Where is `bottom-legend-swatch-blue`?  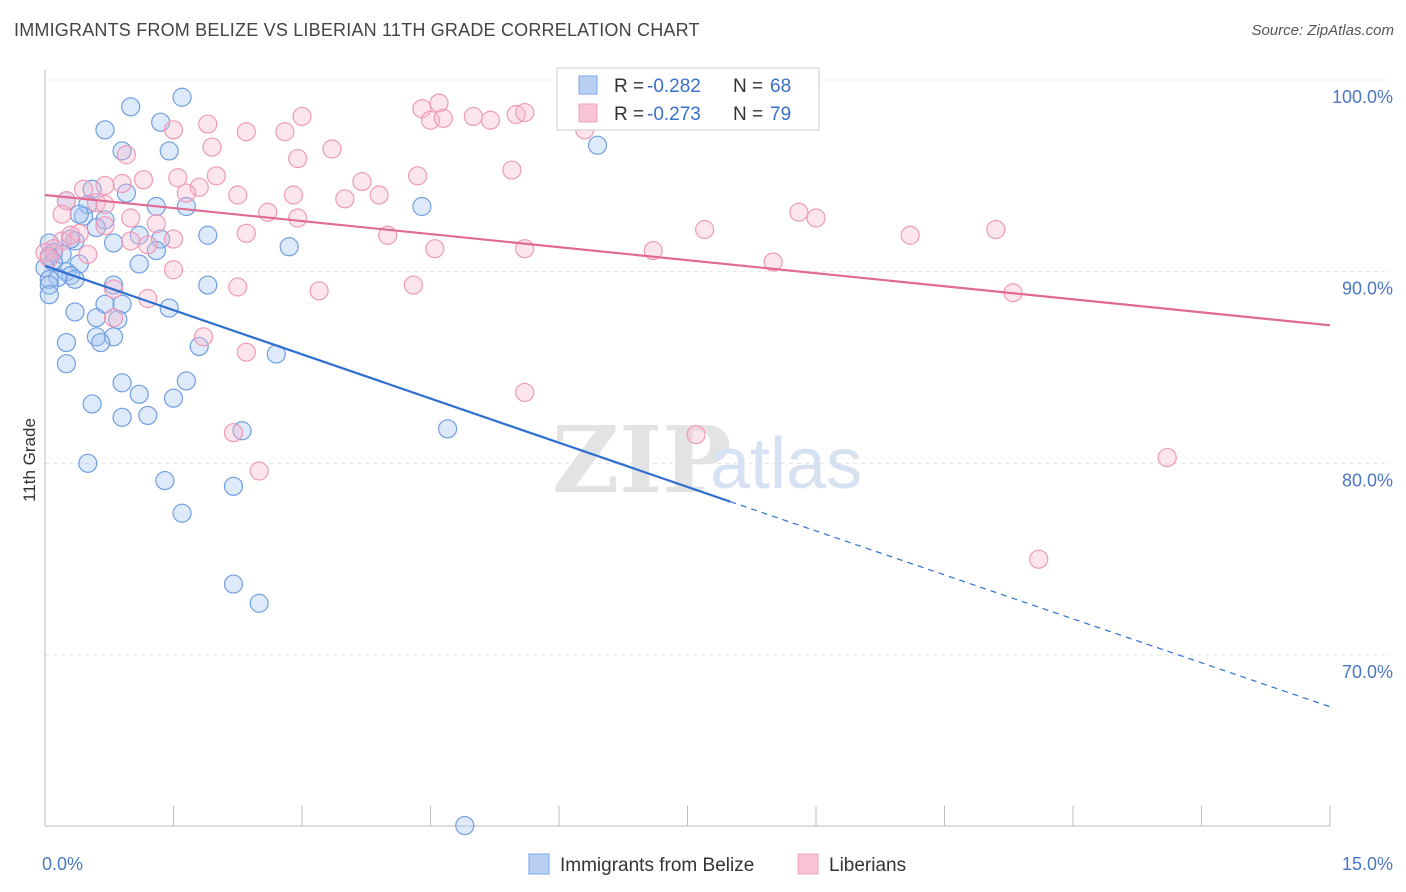
bottom-legend-swatch-blue is located at coordinates (539, 864).